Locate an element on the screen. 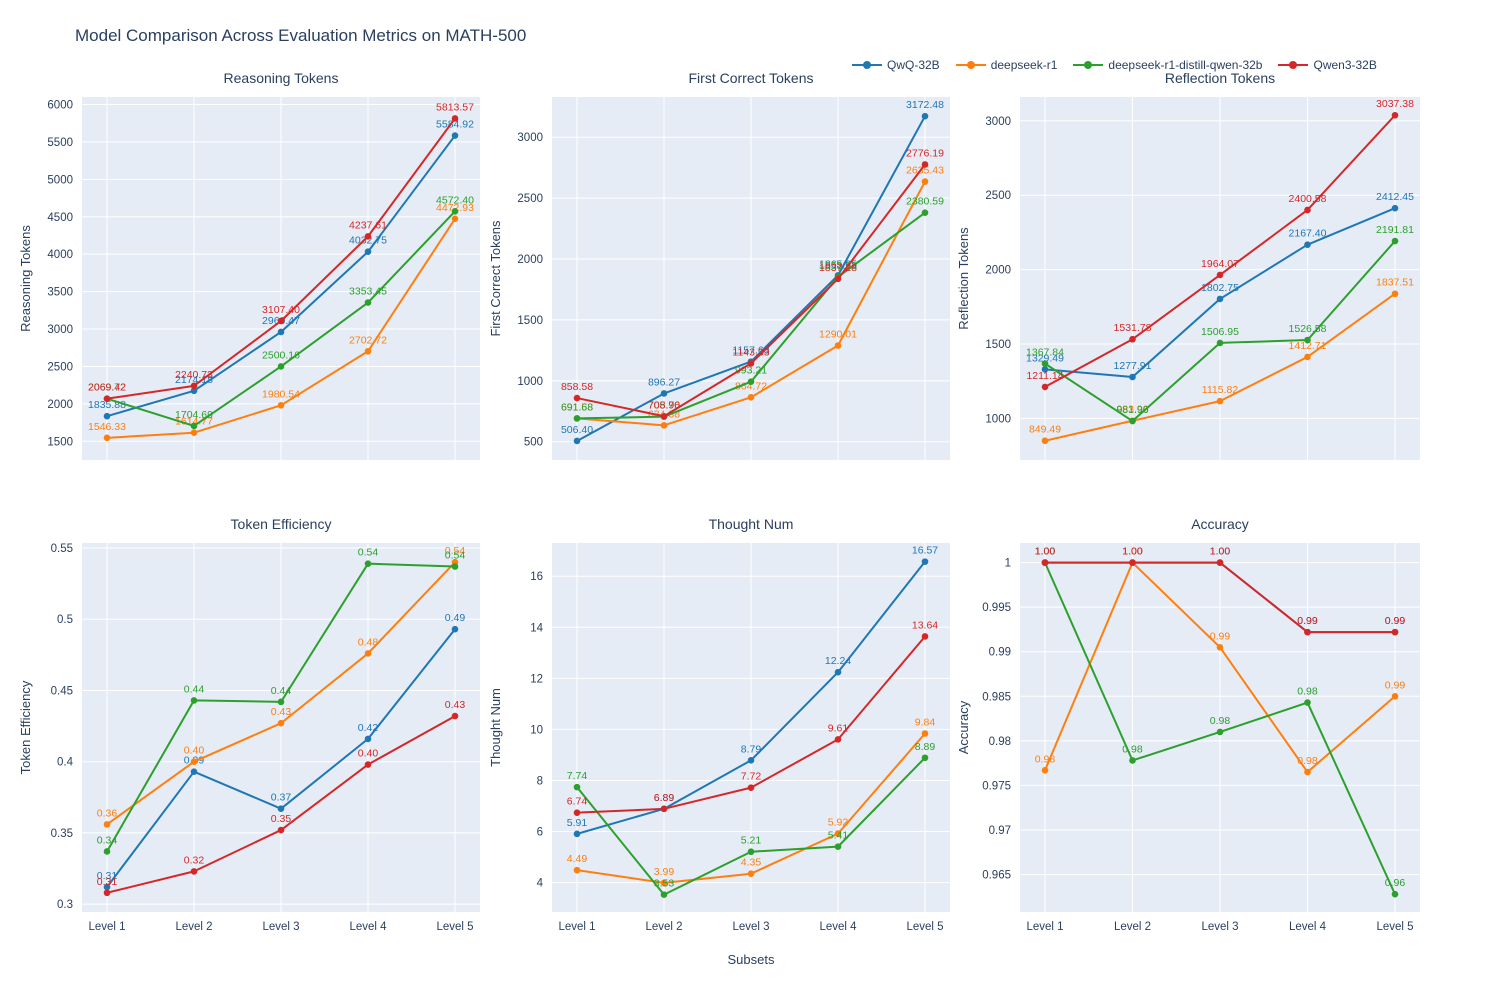 Image resolution: width=1500 pixels, height=1000 pixels. legend-item-Qwen3-32B: Qwen3-32B is located at coordinates (1327, 65).